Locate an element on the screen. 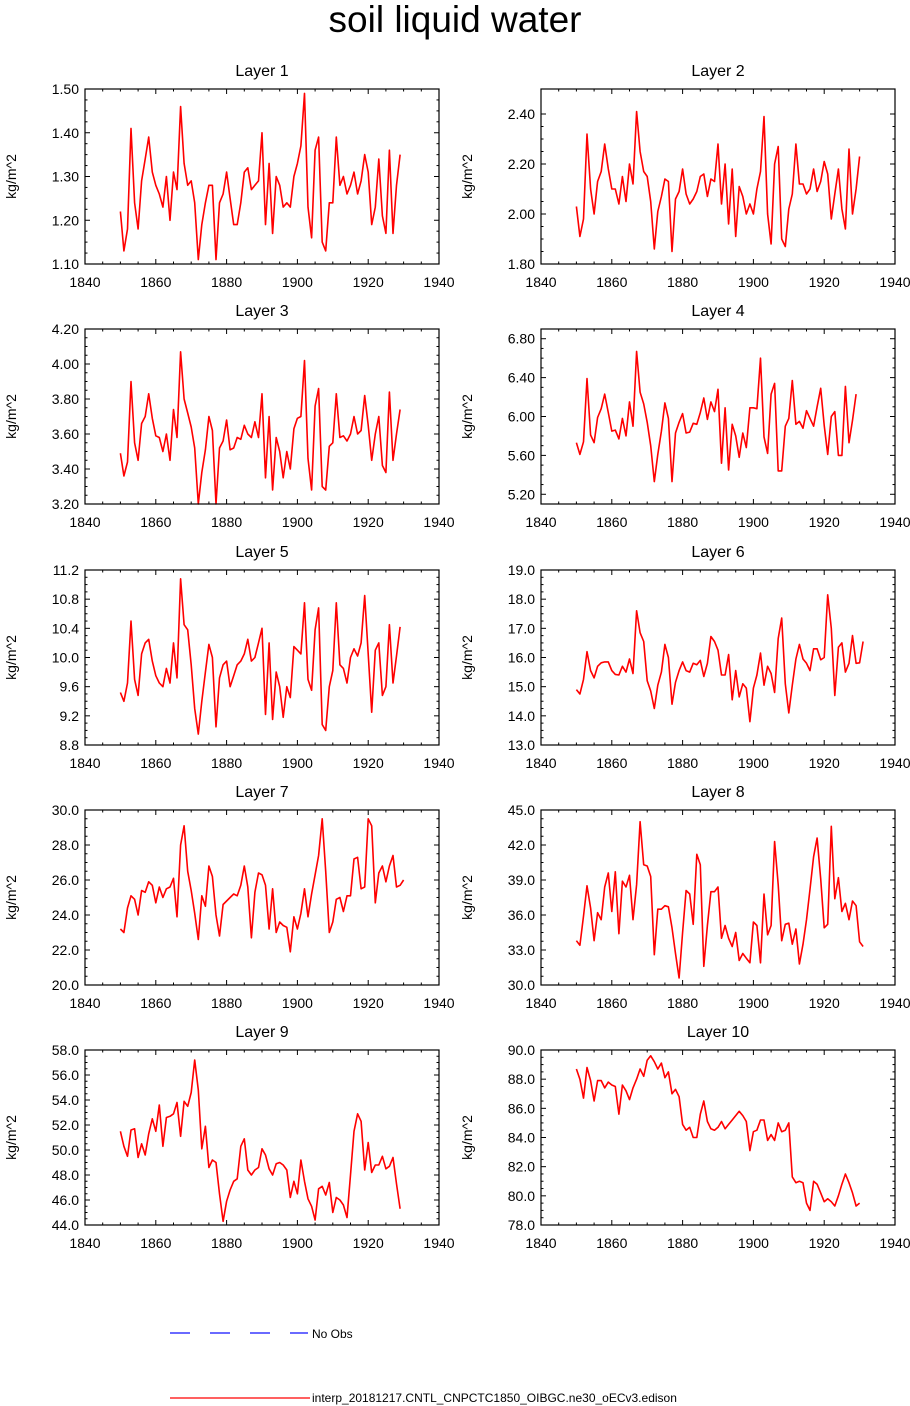  y-tick-label: 30.0 is located at coordinates (65, 810).